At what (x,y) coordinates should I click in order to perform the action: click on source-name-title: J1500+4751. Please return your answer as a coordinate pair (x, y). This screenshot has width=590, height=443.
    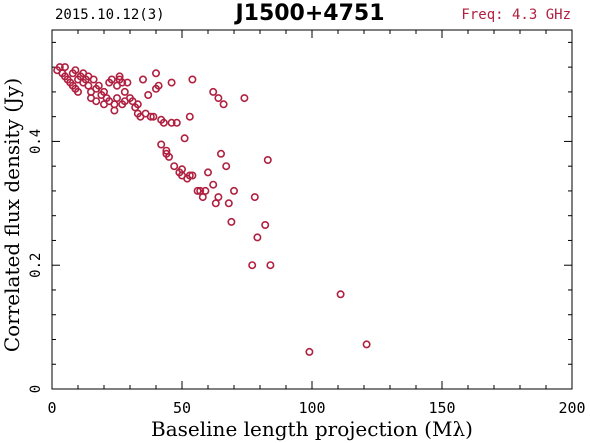
    Looking at the image, I should click on (308, 13).